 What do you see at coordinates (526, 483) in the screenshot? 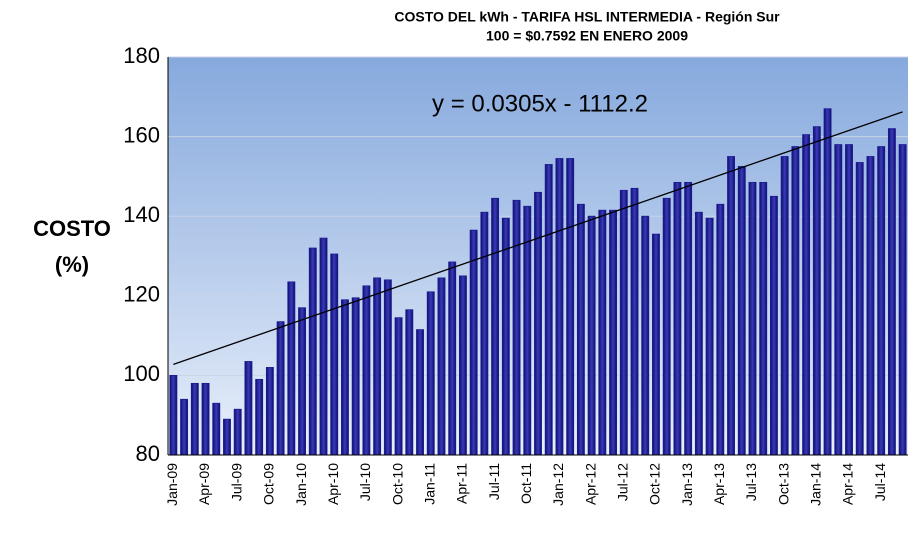
I see `x-tick-label: Oct-11` at bounding box center [526, 483].